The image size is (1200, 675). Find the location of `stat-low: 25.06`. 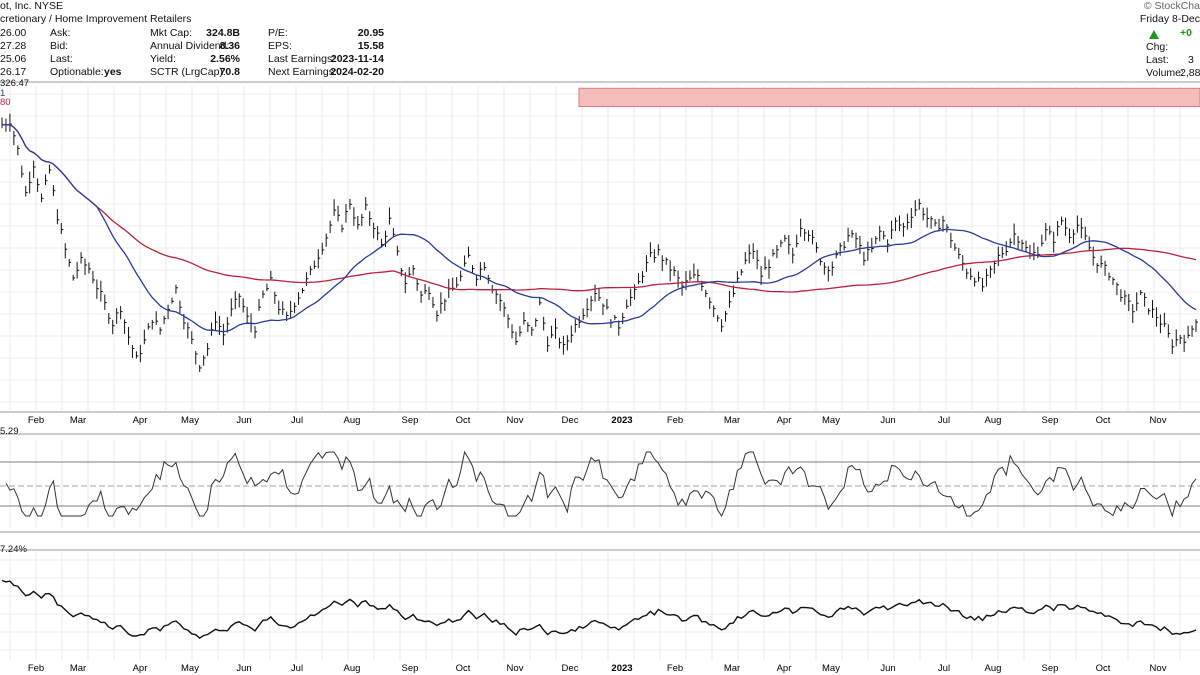

stat-low: 25.06 is located at coordinates (13, 59).